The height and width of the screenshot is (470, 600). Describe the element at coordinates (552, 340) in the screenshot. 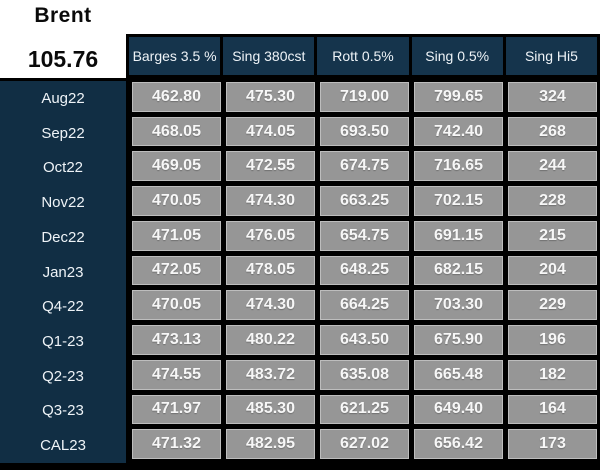

I see `price-cell-q1-23-sing-hi5: 196` at that location.